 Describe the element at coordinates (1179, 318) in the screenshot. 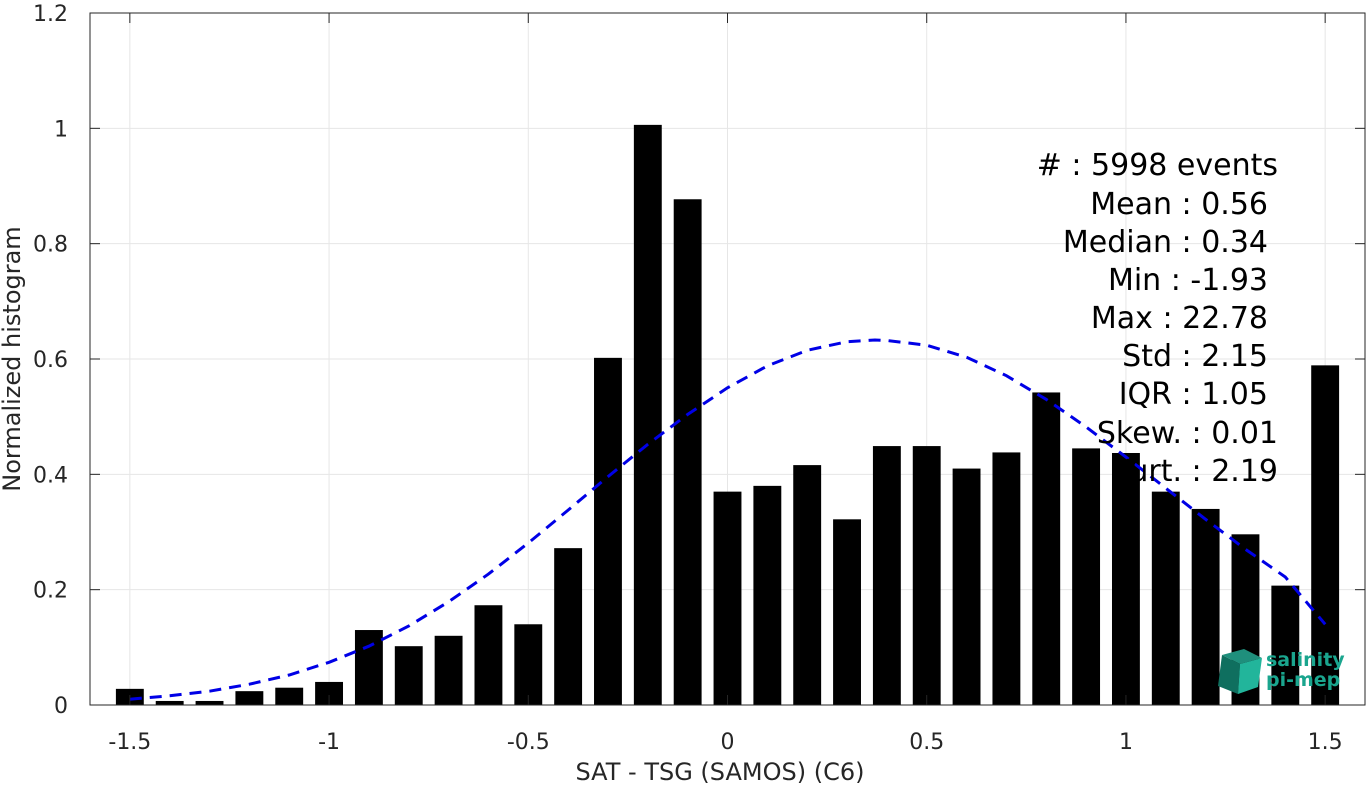

I see `stat-max: Max : 22.78` at that location.